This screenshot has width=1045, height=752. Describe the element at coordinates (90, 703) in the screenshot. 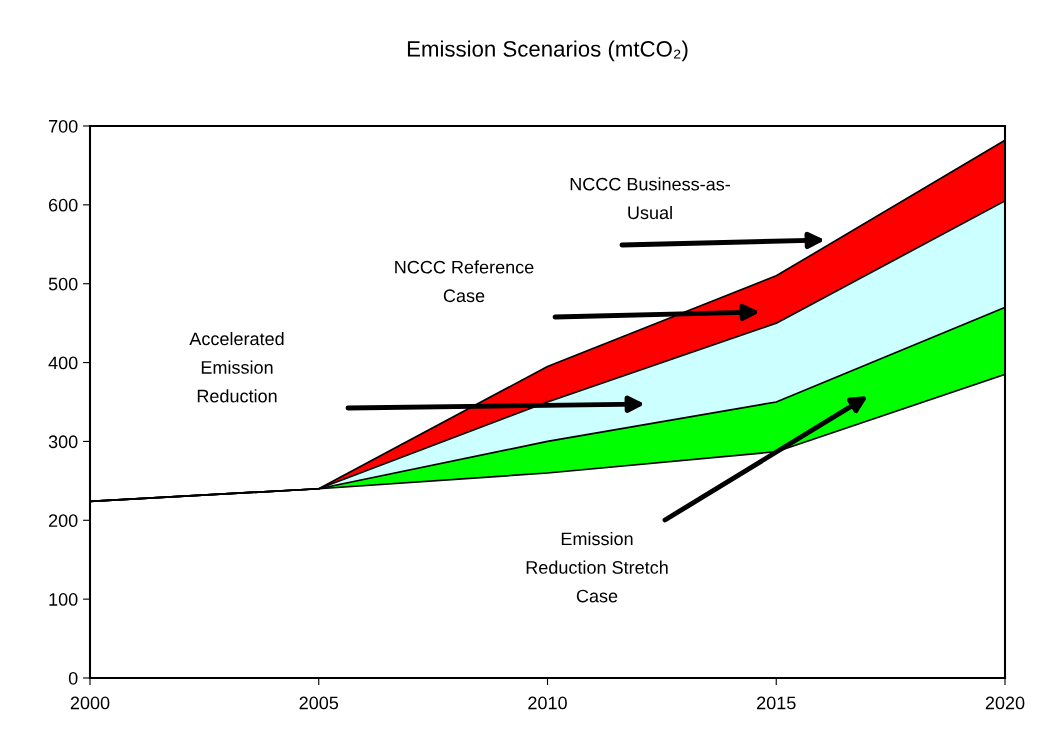

I see `x-tick-label: 2000` at that location.